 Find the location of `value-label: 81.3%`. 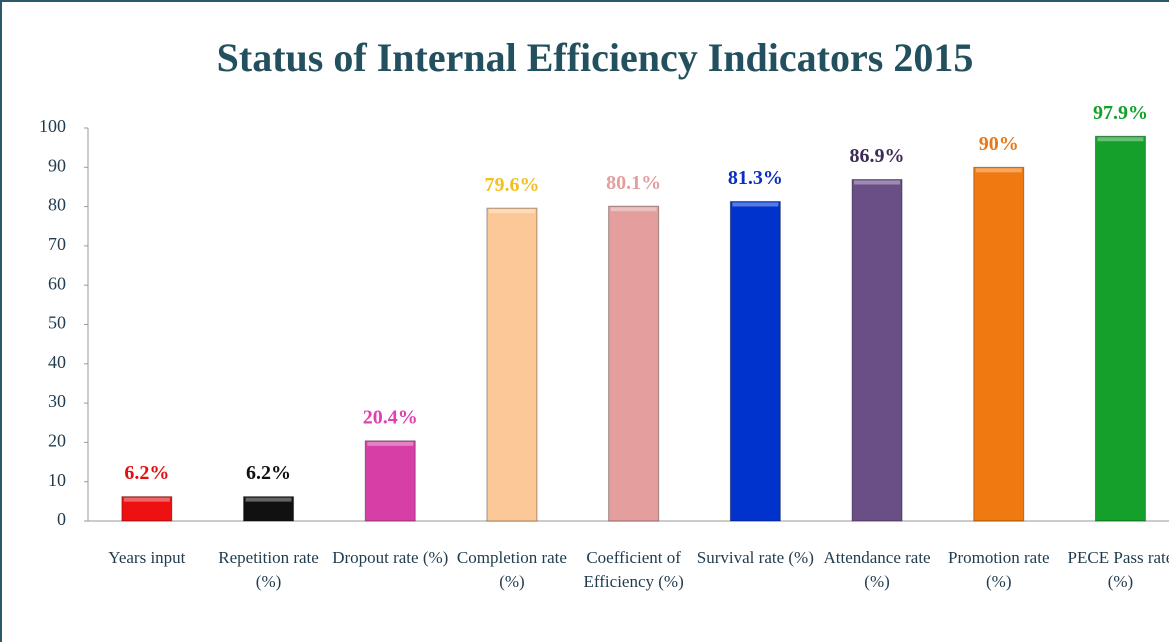

value-label: 81.3% is located at coordinates (755, 178).